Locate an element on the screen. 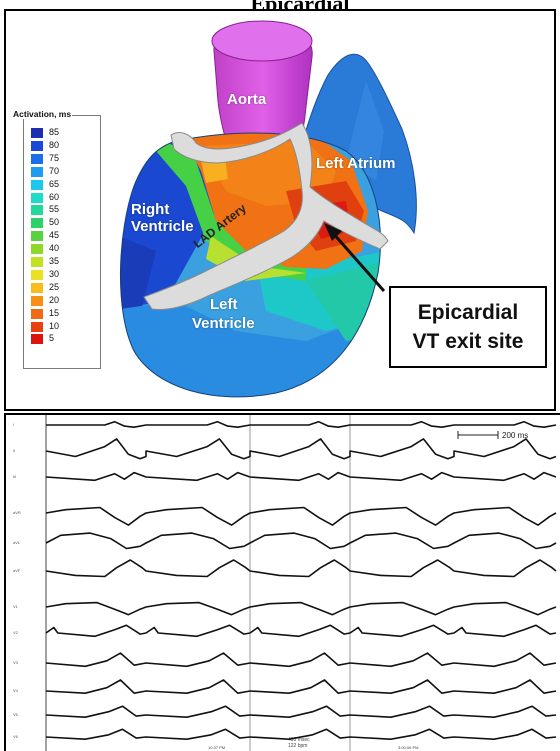 The width and height of the screenshot is (560, 751). ecg-lead-label: V2 is located at coordinates (15, 632).